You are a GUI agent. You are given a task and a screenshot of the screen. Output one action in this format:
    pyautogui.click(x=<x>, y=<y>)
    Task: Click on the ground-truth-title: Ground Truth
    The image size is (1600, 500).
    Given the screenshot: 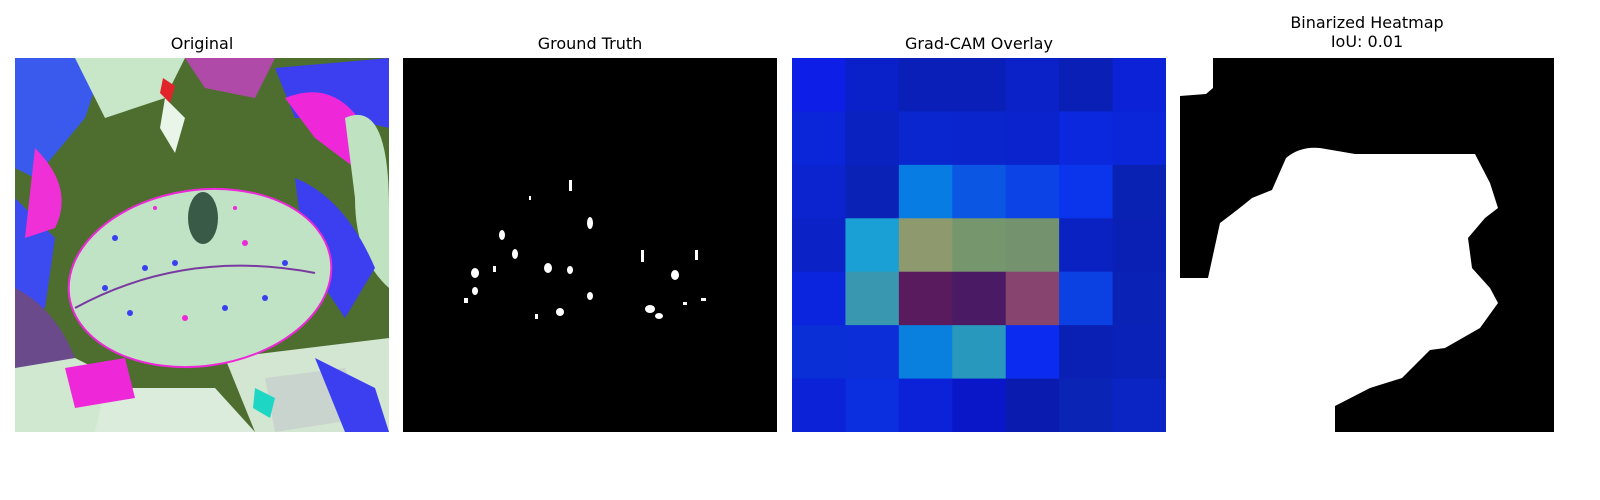 What is the action you would take?
    pyautogui.click(x=590, y=43)
    